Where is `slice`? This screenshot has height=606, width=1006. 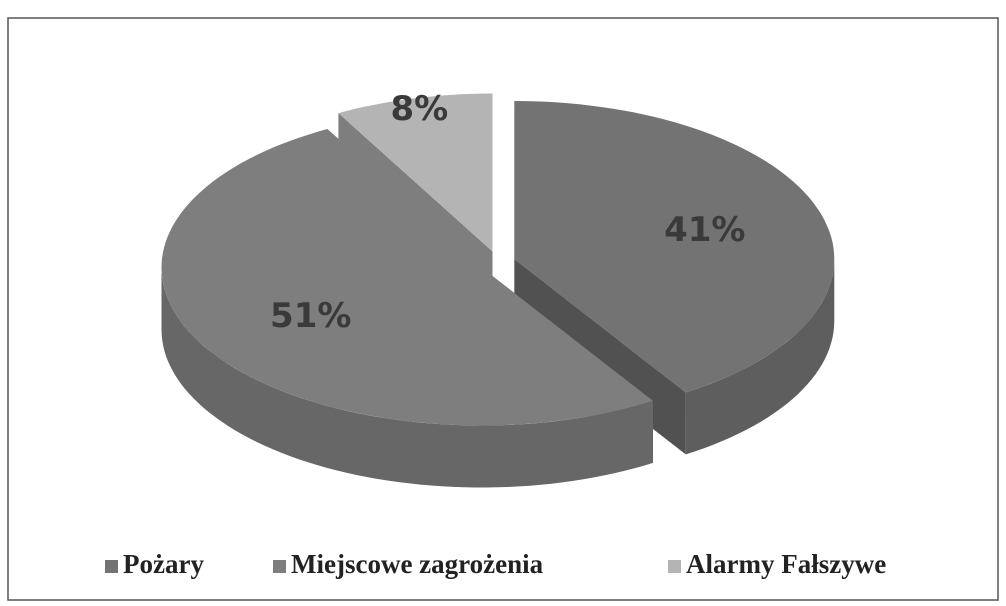
slice is located at coordinates (415, 172).